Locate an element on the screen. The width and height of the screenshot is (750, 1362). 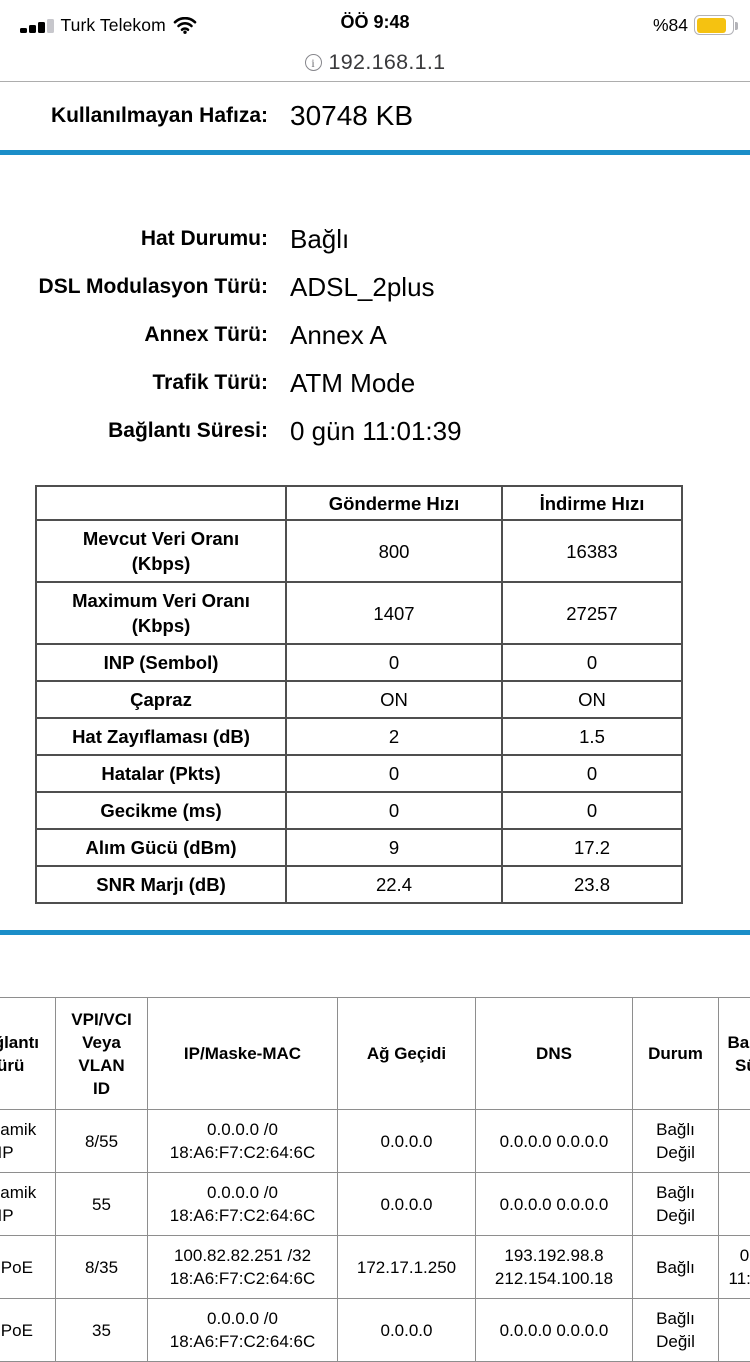
cell-down: ON is located at coordinates (592, 699).